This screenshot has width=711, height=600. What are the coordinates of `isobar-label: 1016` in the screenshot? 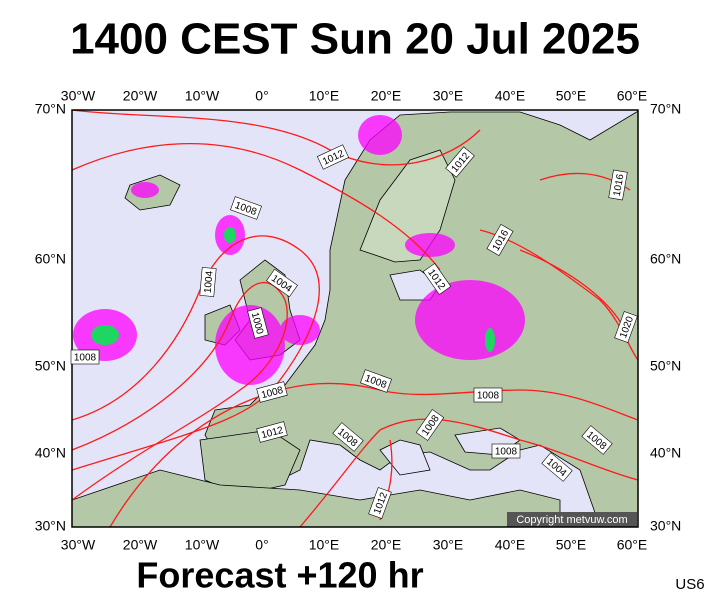 It's located at (618, 185).